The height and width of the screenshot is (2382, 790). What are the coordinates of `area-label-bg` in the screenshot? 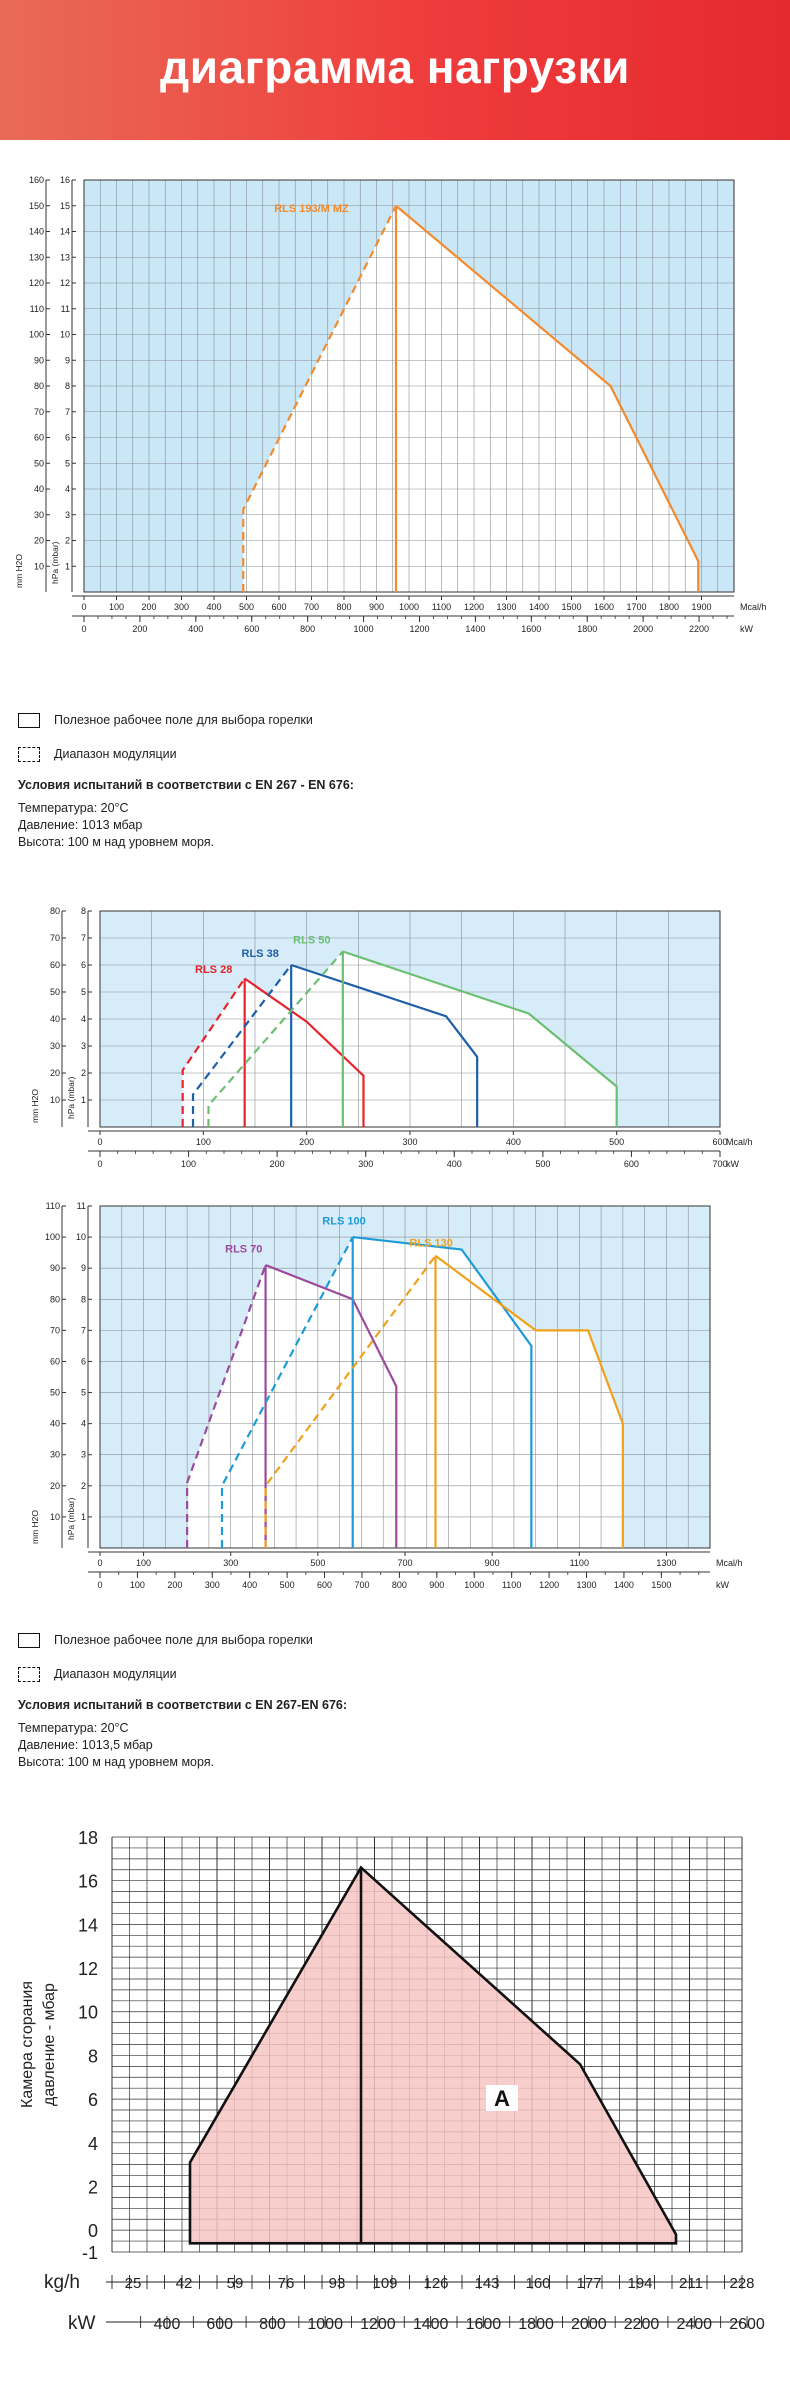 It's located at (502, 2098).